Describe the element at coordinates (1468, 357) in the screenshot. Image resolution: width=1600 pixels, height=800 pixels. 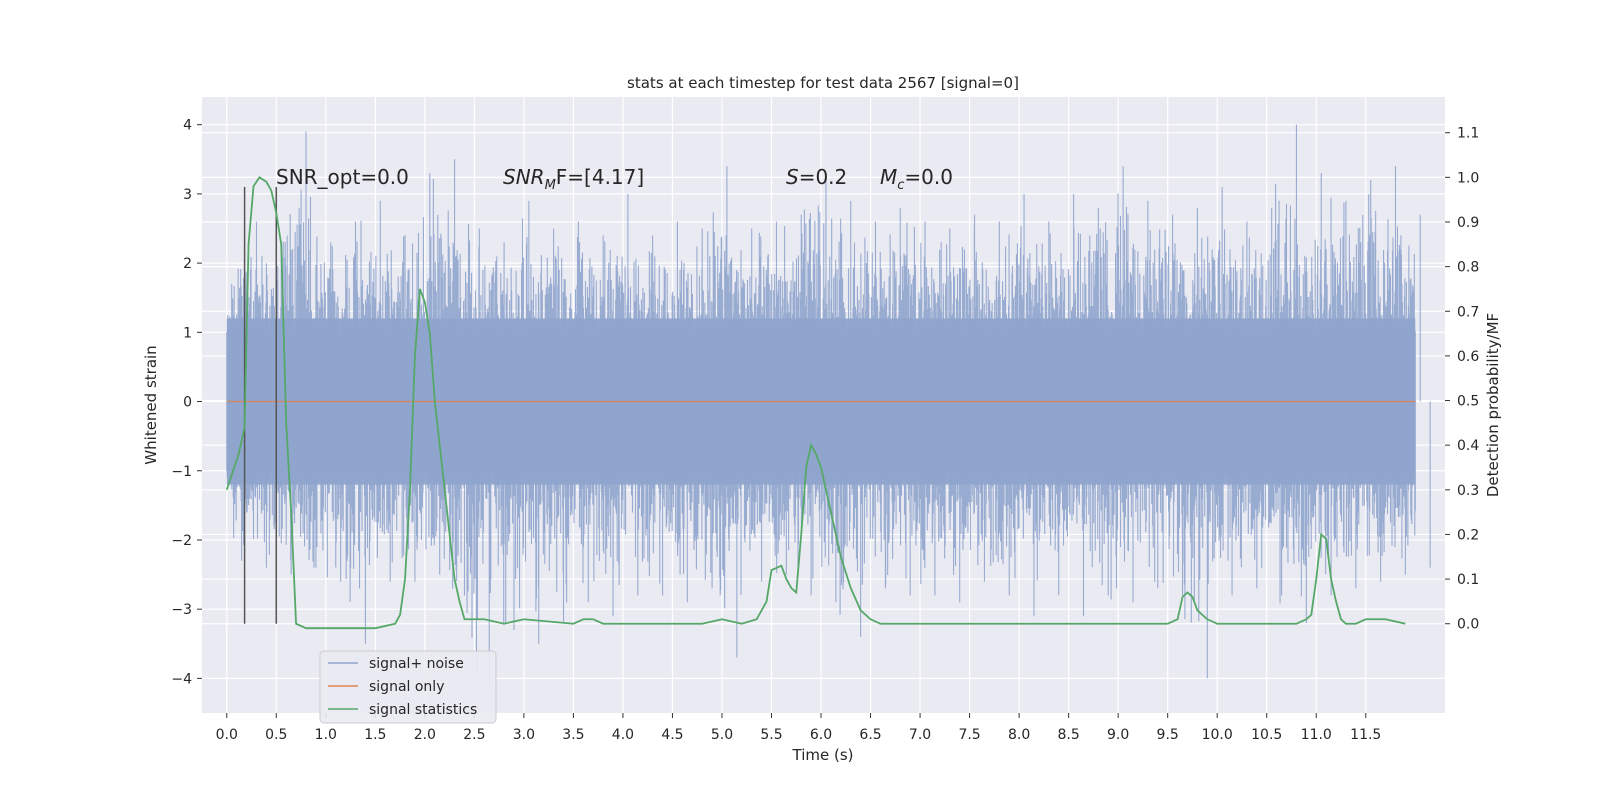
I see `y2-tick-label: 0.6` at that location.